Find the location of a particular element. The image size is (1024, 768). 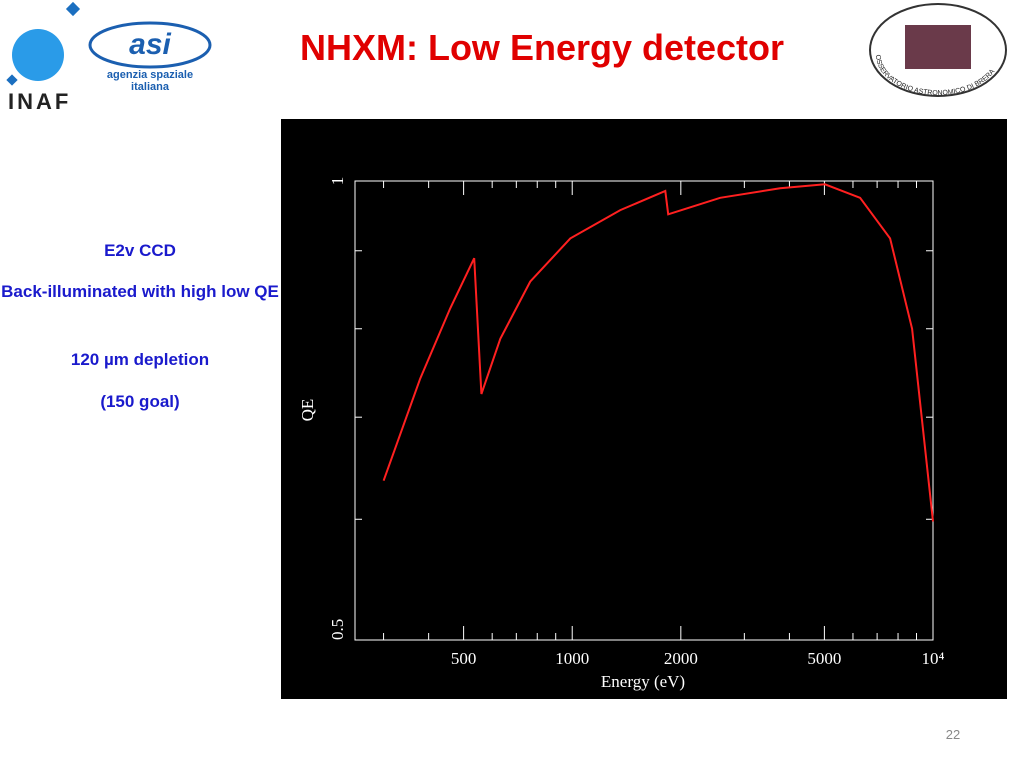

y-tick-label: 1 is located at coordinates (337, 181).